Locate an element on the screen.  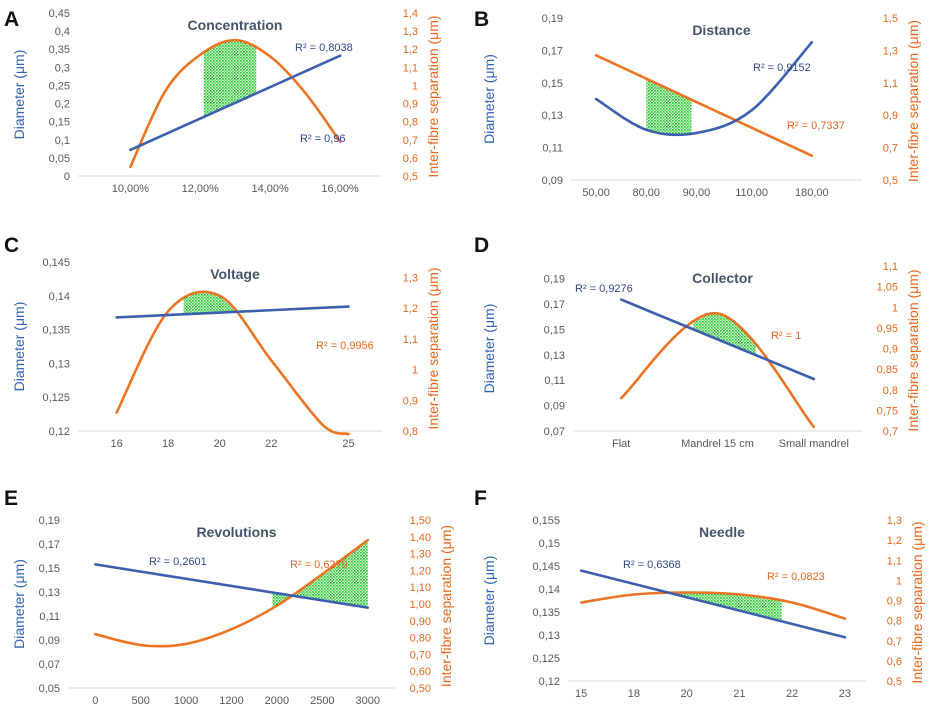
y-tick-label: 0,3 is located at coordinates (62, 68).